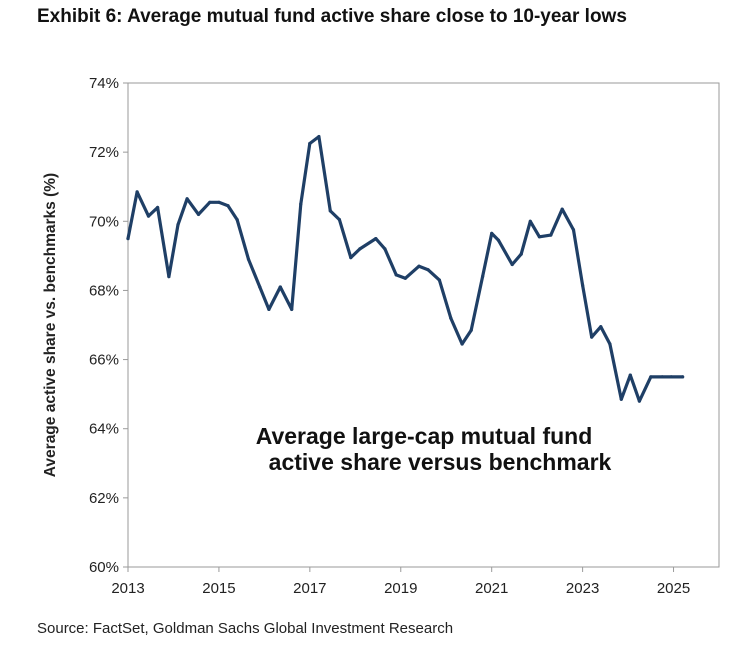  Describe the element at coordinates (491, 588) in the screenshot. I see `x-tick-label: 2021` at that location.